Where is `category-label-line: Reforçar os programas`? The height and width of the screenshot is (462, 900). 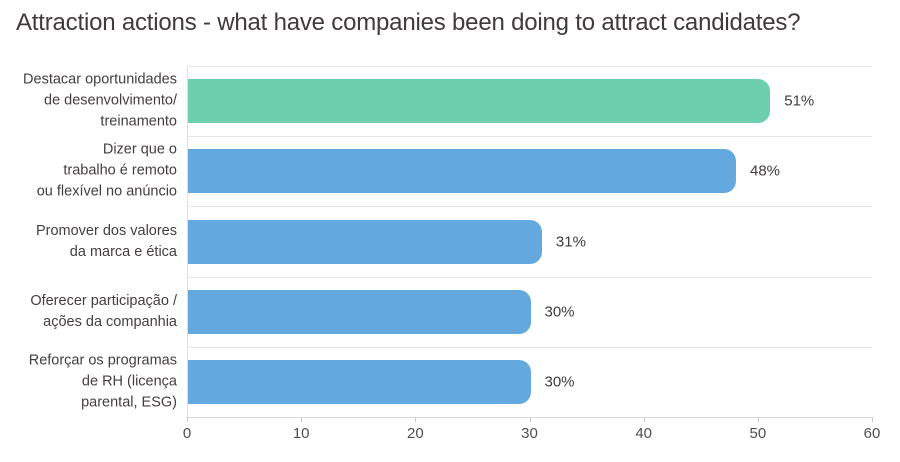 category-label-line: Reforçar os programas is located at coordinates (102, 360).